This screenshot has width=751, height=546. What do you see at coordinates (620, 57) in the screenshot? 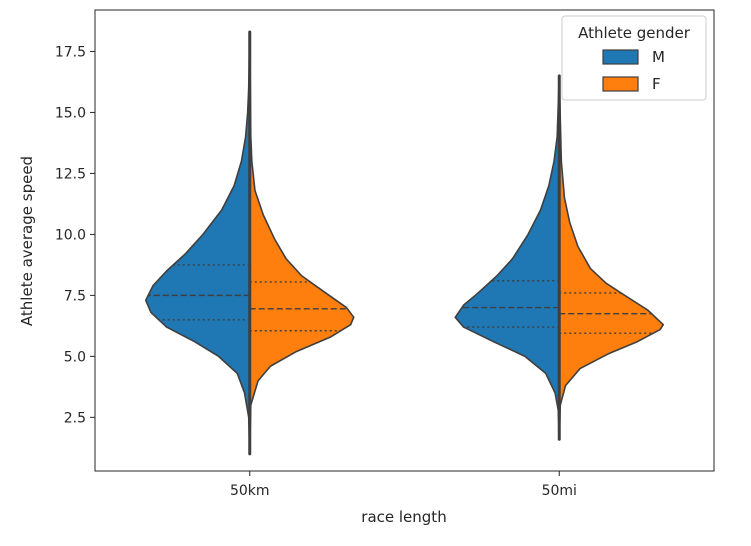
I see `legend-swatch-m` at bounding box center [620, 57].